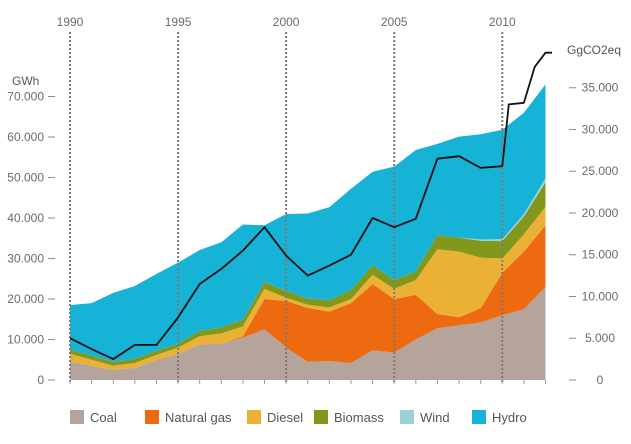  I want to click on right-tick-label: 25.000, so click(600, 171).